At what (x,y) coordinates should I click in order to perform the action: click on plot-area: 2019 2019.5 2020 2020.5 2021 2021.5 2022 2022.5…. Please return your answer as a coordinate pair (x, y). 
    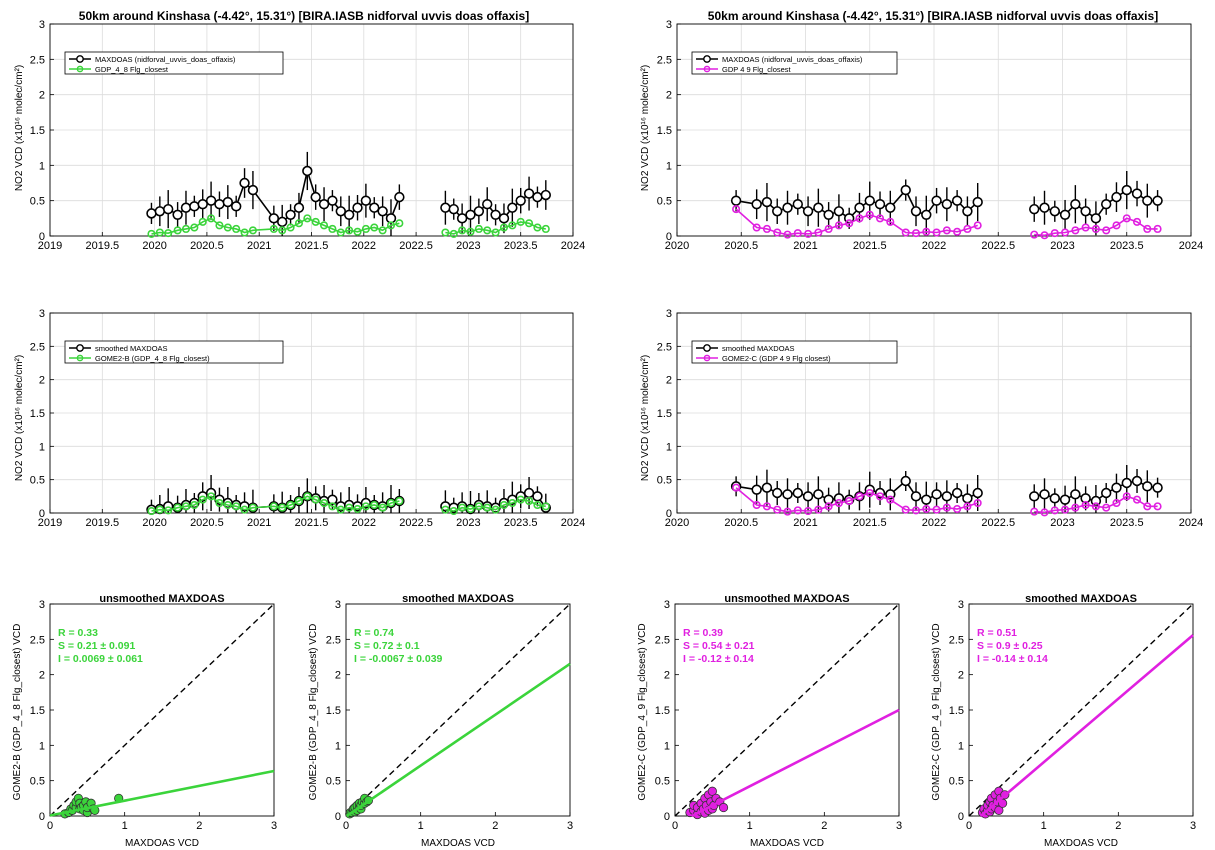
    Looking at the image, I should click on (308, 418).